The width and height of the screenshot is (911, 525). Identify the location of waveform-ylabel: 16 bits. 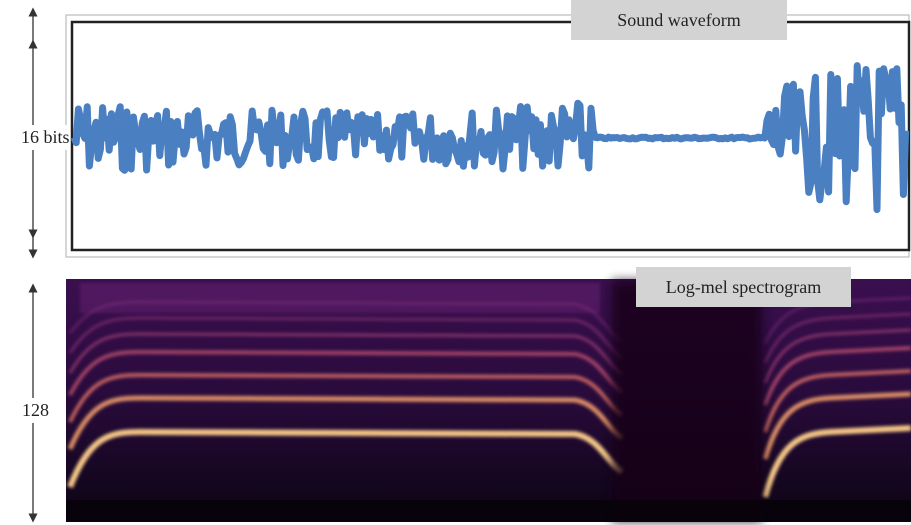
(45, 137).